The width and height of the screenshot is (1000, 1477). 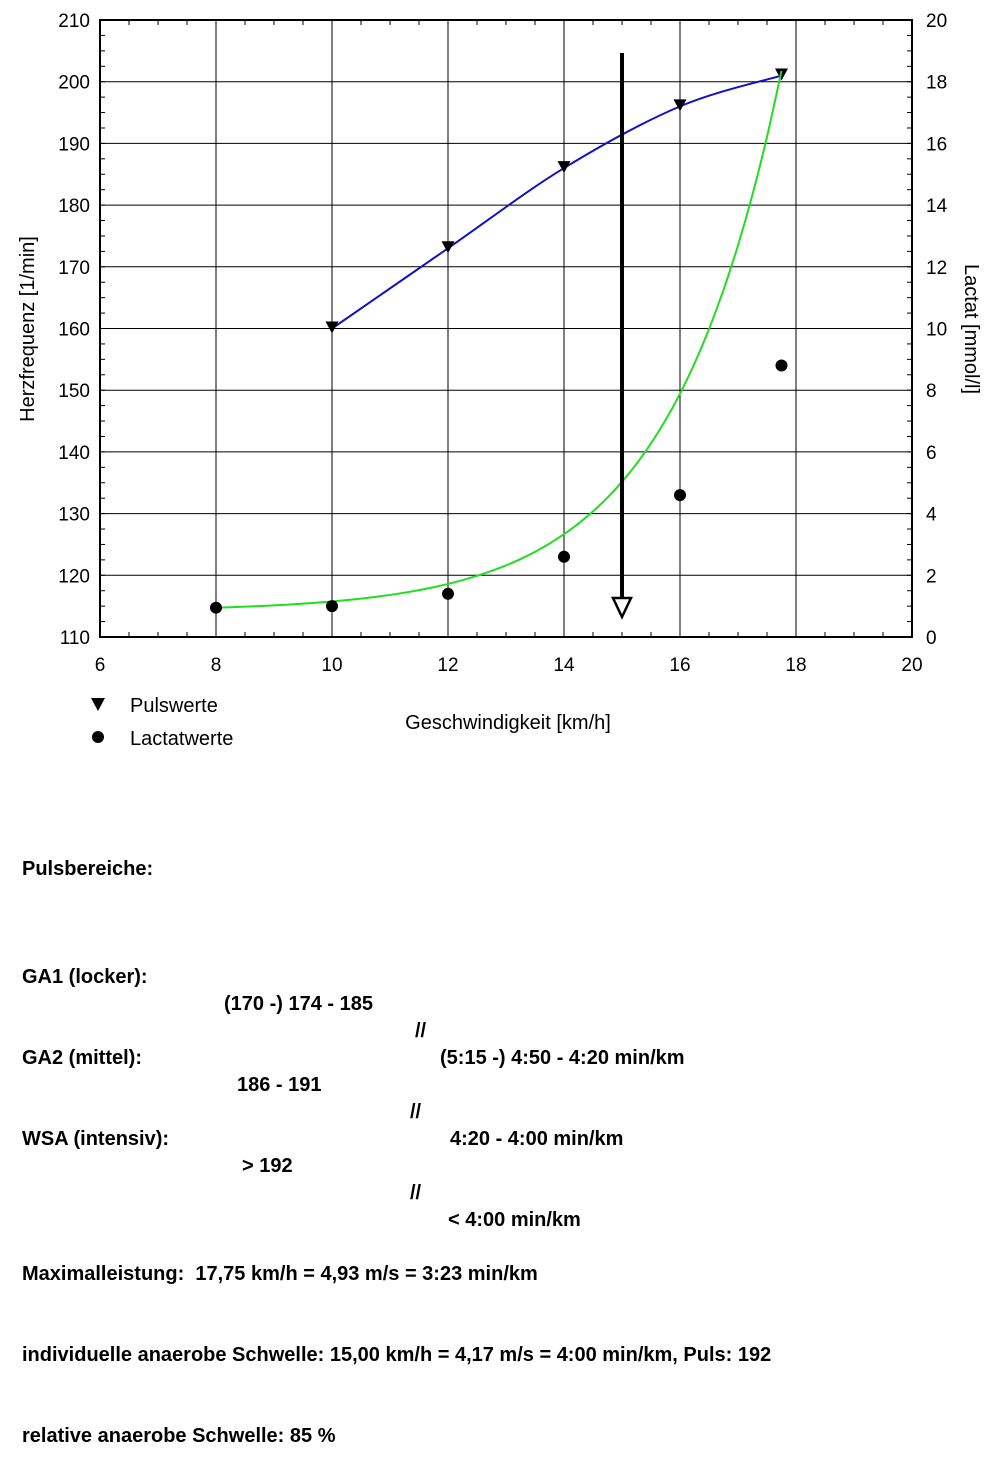 I want to click on threshold-marker-layer, so click(x=622, y=336).